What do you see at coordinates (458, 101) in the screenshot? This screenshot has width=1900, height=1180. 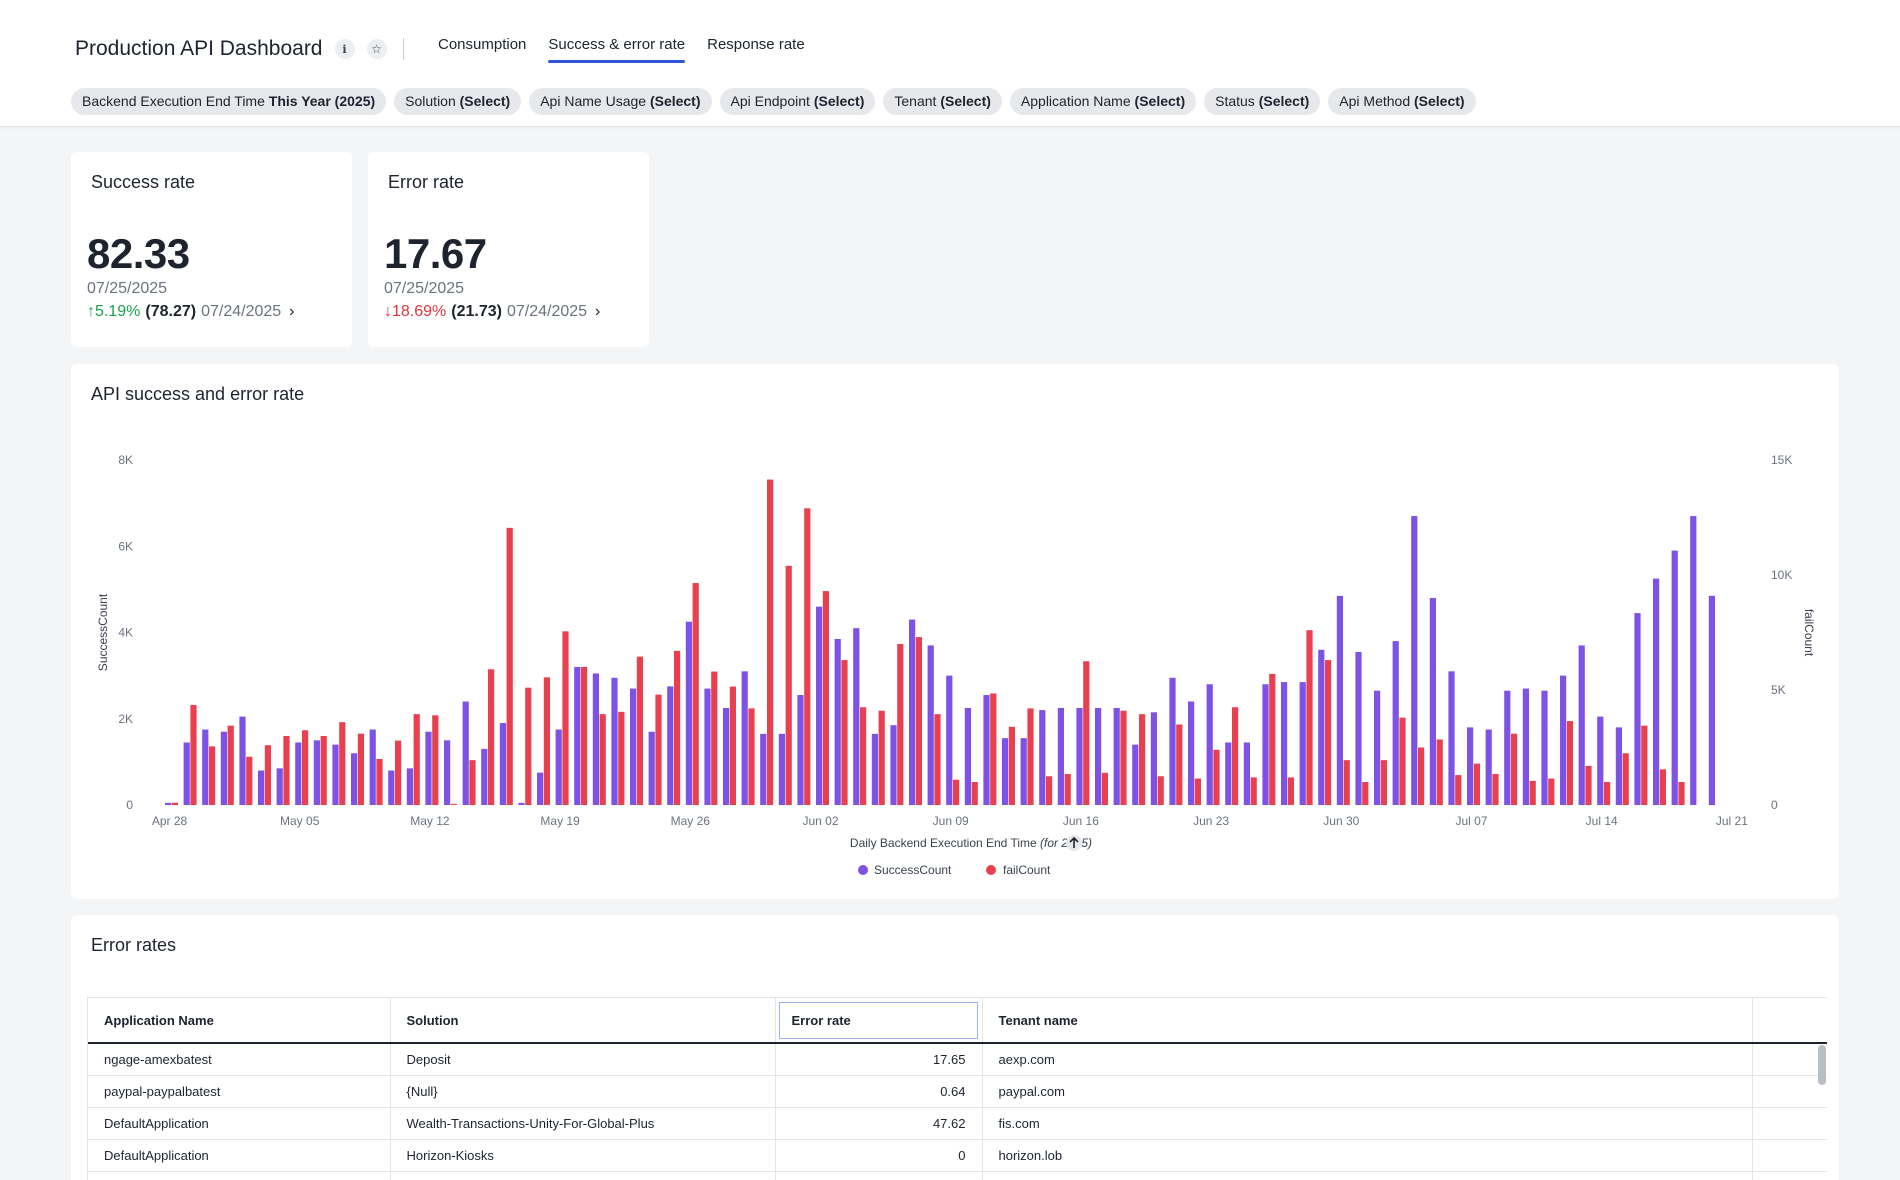 I see `filter-solution: Solution (Select)` at bounding box center [458, 101].